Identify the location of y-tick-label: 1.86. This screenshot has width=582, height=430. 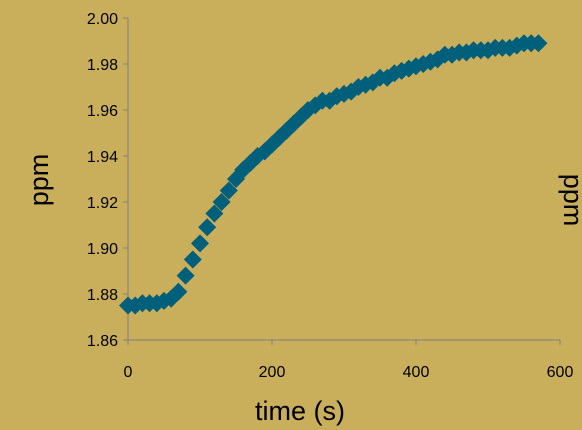
(102, 341).